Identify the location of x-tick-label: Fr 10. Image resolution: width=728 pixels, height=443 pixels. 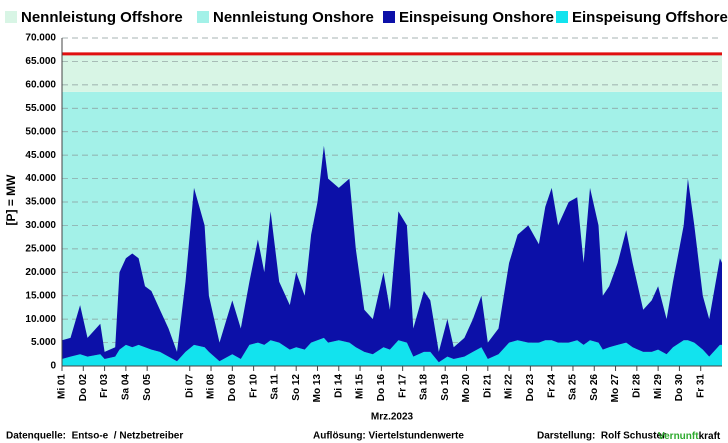
(253, 386).